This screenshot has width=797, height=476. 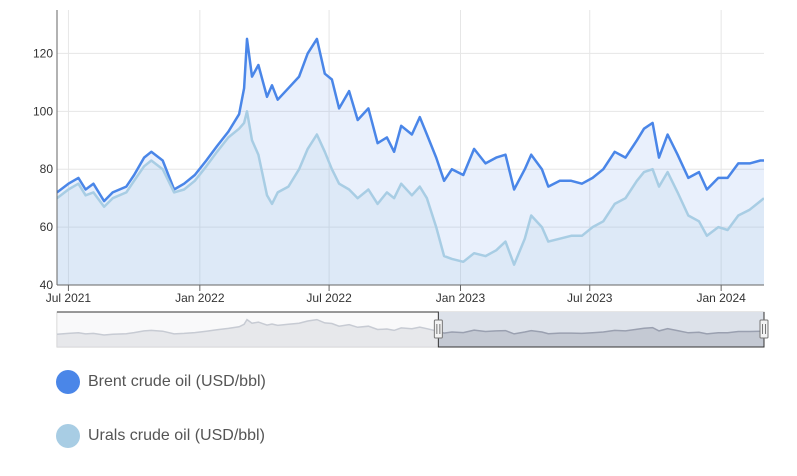 What do you see at coordinates (590, 298) in the screenshot?
I see `x-tick-label: Jul 2023` at bounding box center [590, 298].